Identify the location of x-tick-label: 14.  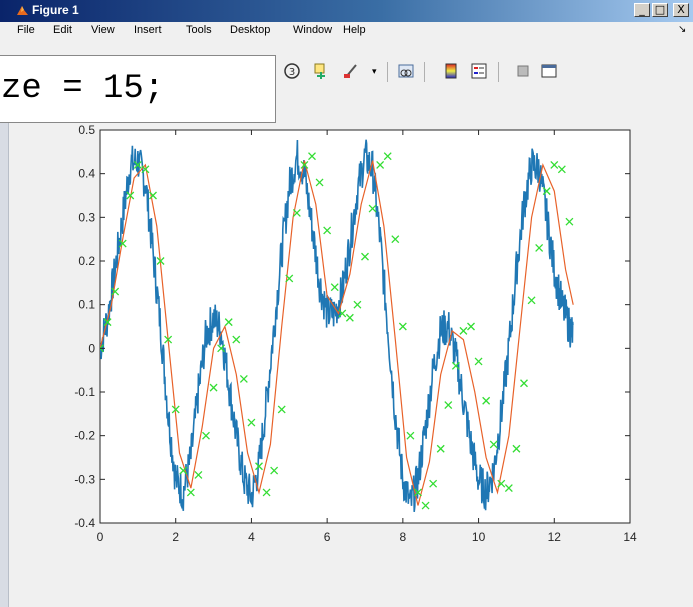
(630, 537).